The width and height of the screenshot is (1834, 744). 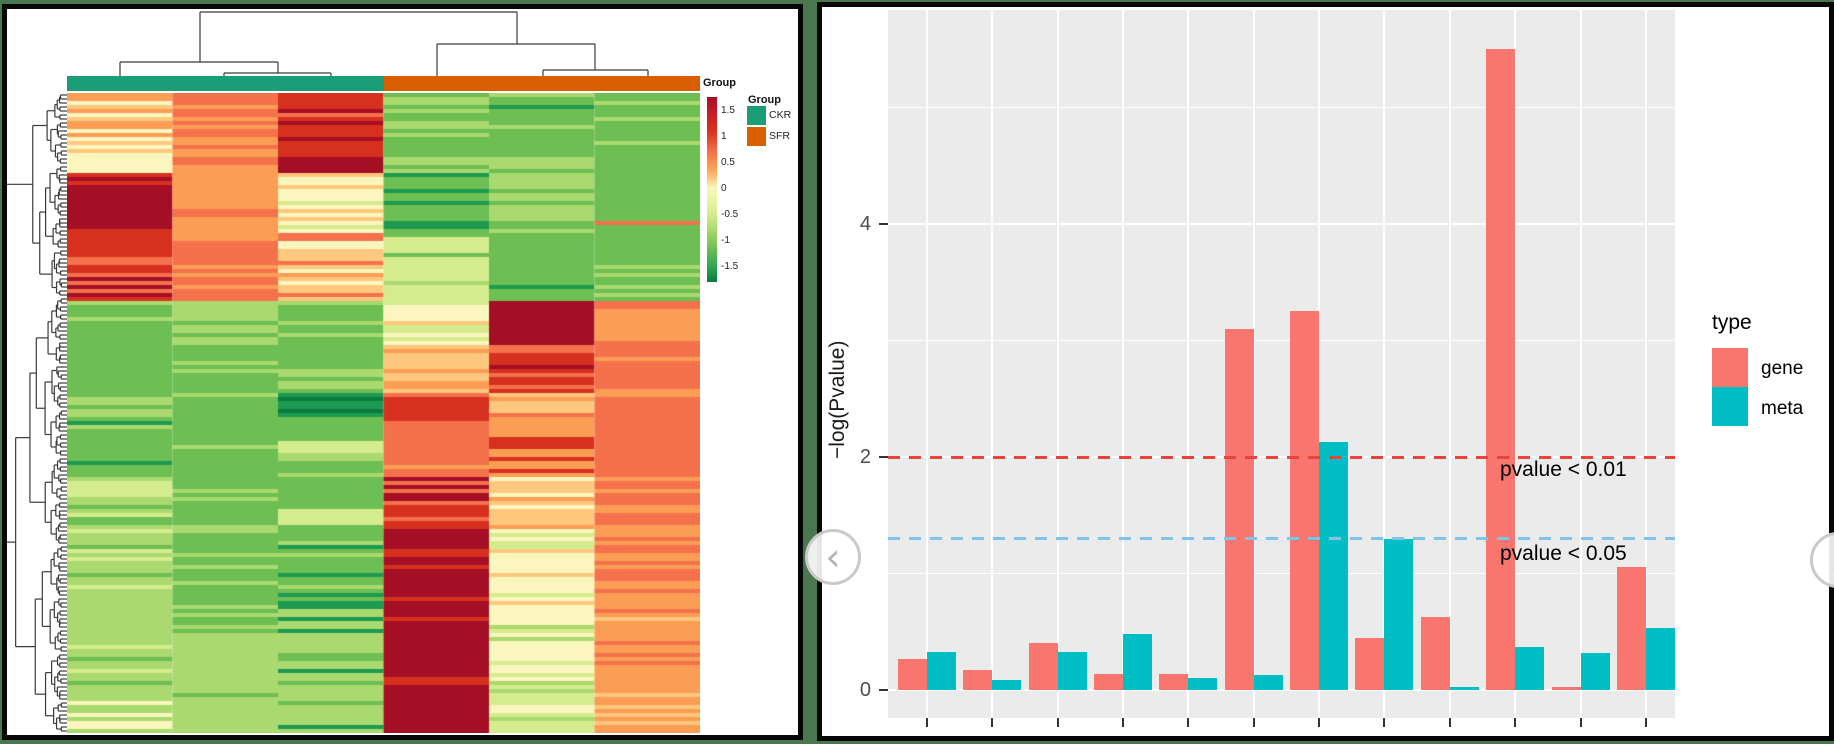 What do you see at coordinates (225, 83) in the screenshot?
I see `column-annotation-ckr` at bounding box center [225, 83].